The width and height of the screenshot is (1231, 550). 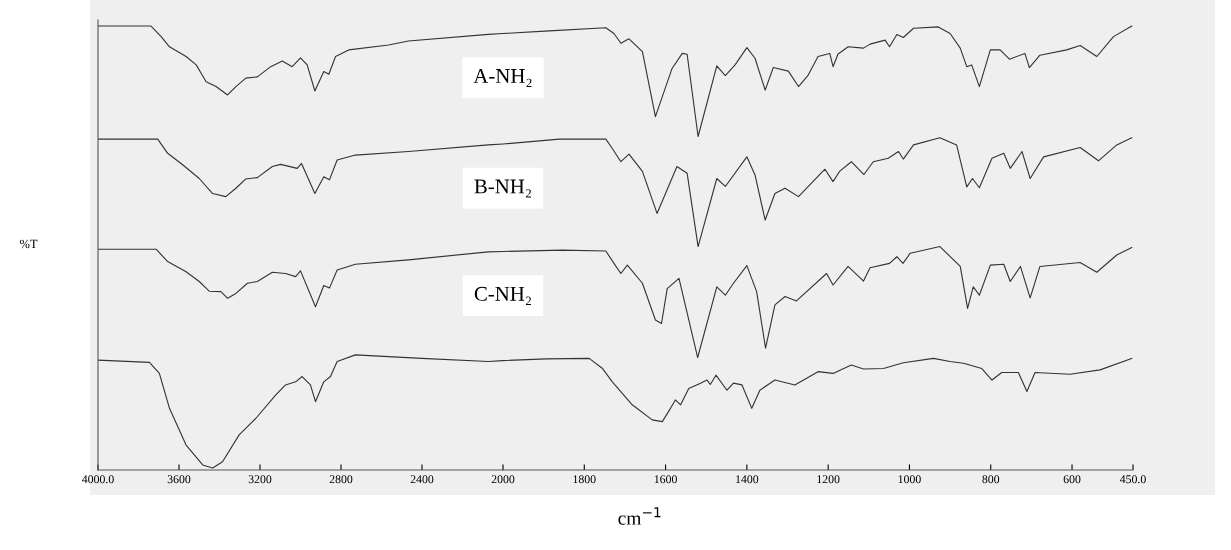 What do you see at coordinates (502, 295) in the screenshot?
I see `series-label: C-NH₂` at bounding box center [502, 295].